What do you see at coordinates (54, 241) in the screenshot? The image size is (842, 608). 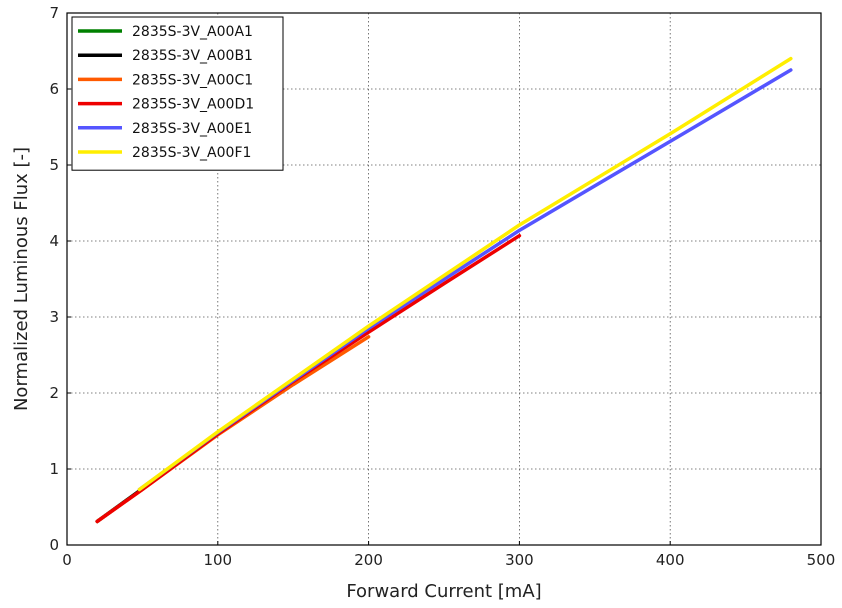 I see `y-tick-label: 4` at bounding box center [54, 241].